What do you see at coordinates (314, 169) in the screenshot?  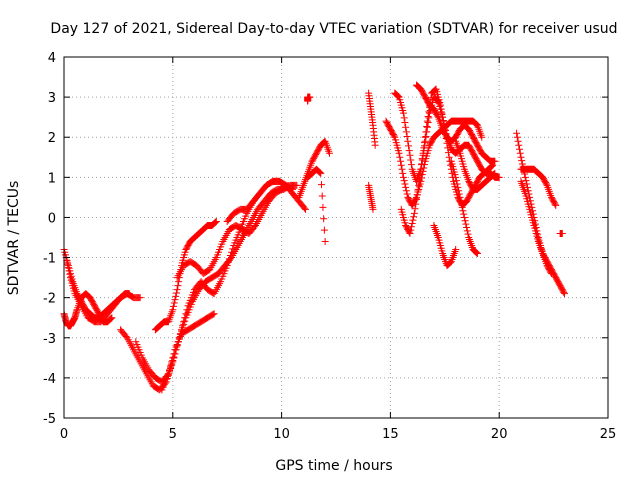 I see `series-track-j` at bounding box center [314, 169].